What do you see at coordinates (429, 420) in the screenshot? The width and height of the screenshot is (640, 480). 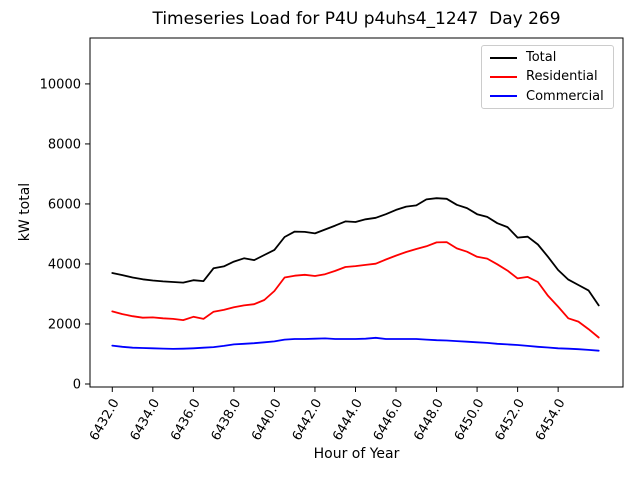 I see `x-tick-label: 6448.0` at bounding box center [429, 420].